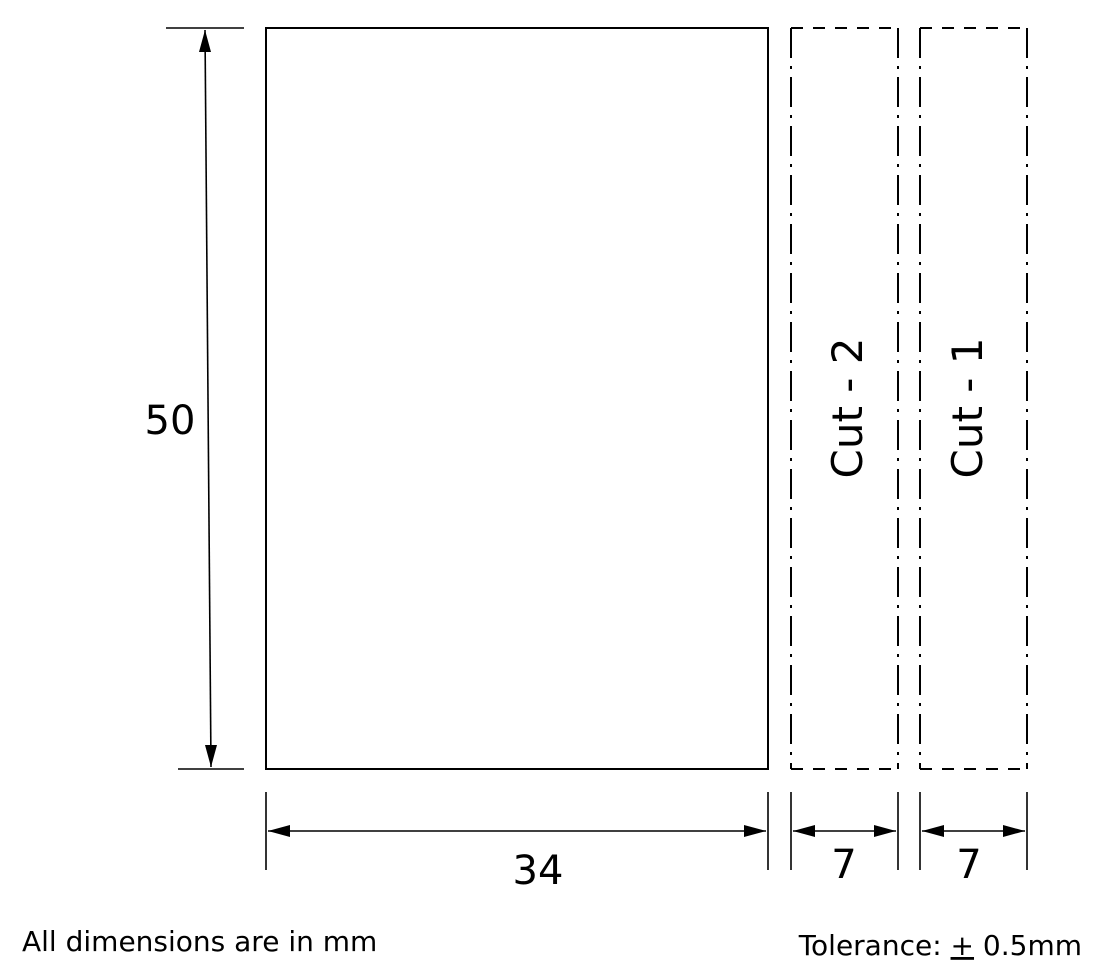 Image resolution: width=1115 pixels, height=978 pixels. Describe the element at coordinates (211, 756) in the screenshot. I see `arrowhead-bottom` at that location.